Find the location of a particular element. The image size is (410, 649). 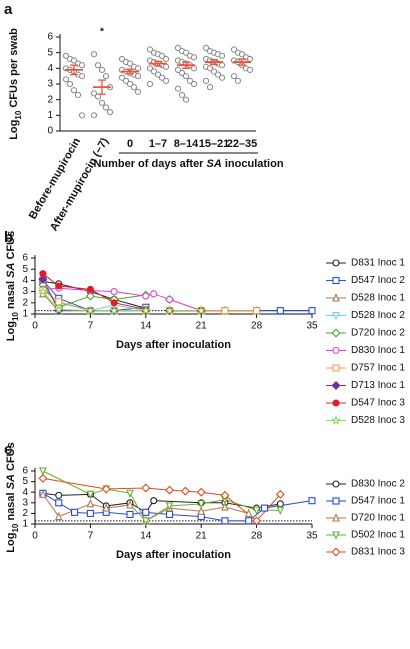

legend-label: D547 Inoc 1 is located at coordinates (378, 501).